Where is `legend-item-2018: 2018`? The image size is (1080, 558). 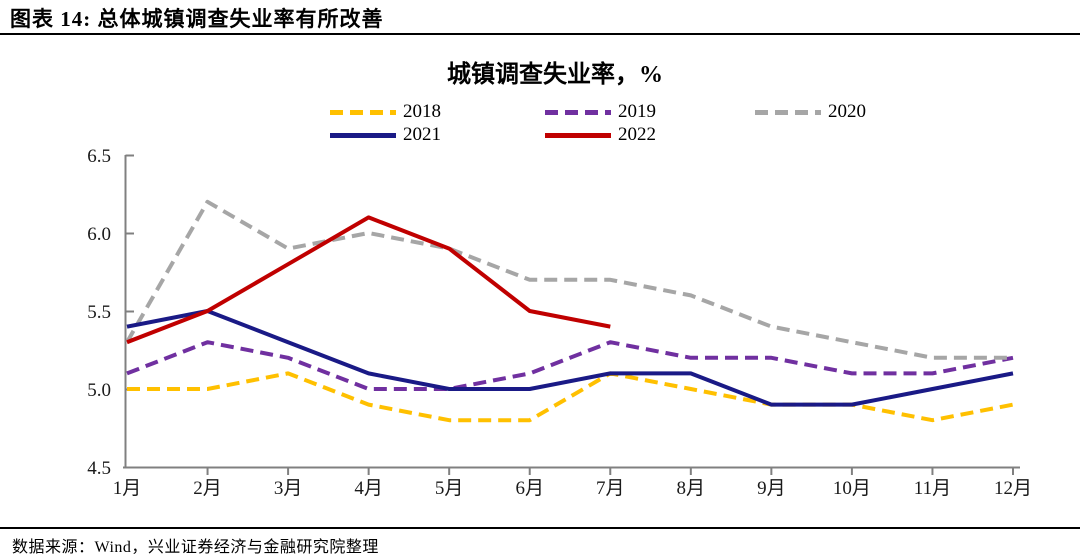
legend-item-2018: 2018 is located at coordinates (385, 112).